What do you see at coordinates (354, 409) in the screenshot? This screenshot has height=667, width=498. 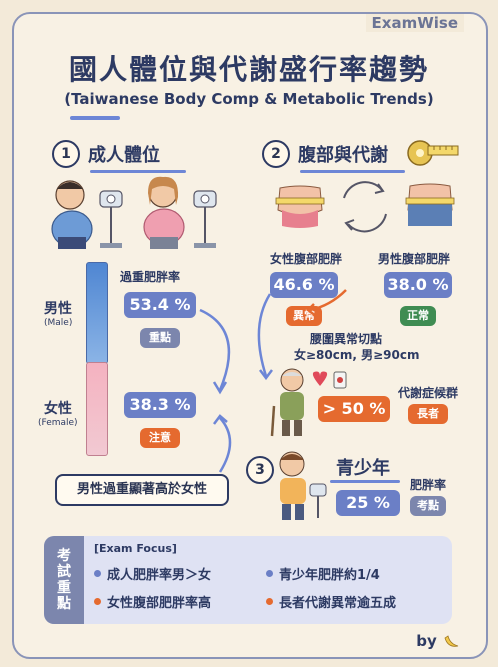 I see `metabolic-rate: > 50 %` at bounding box center [354, 409].